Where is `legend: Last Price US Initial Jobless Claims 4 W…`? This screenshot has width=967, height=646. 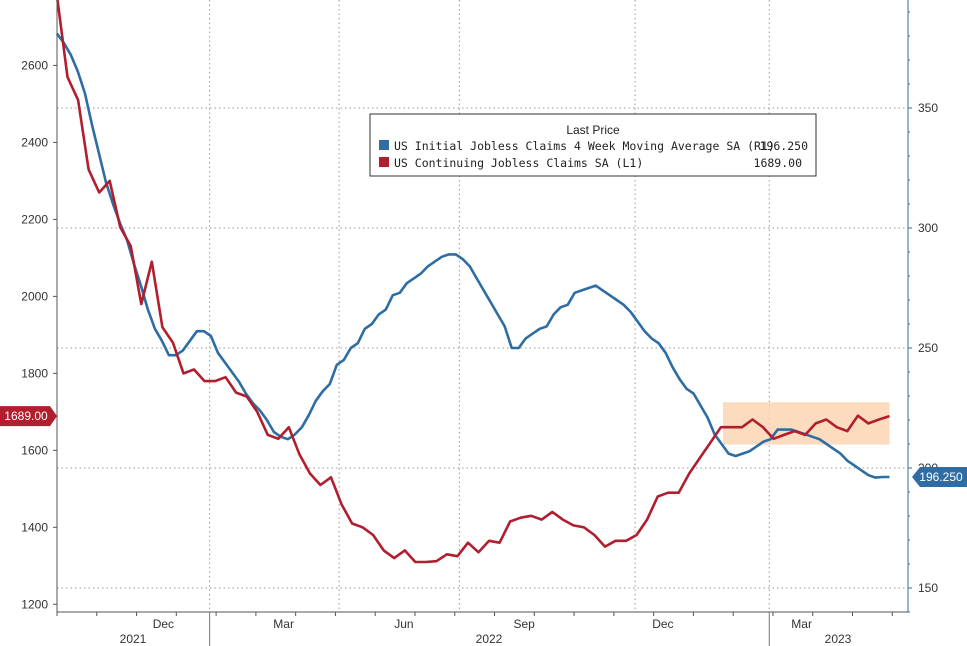
legend: Last Price US Initial Jobless Claims 4 W… is located at coordinates (593, 145).